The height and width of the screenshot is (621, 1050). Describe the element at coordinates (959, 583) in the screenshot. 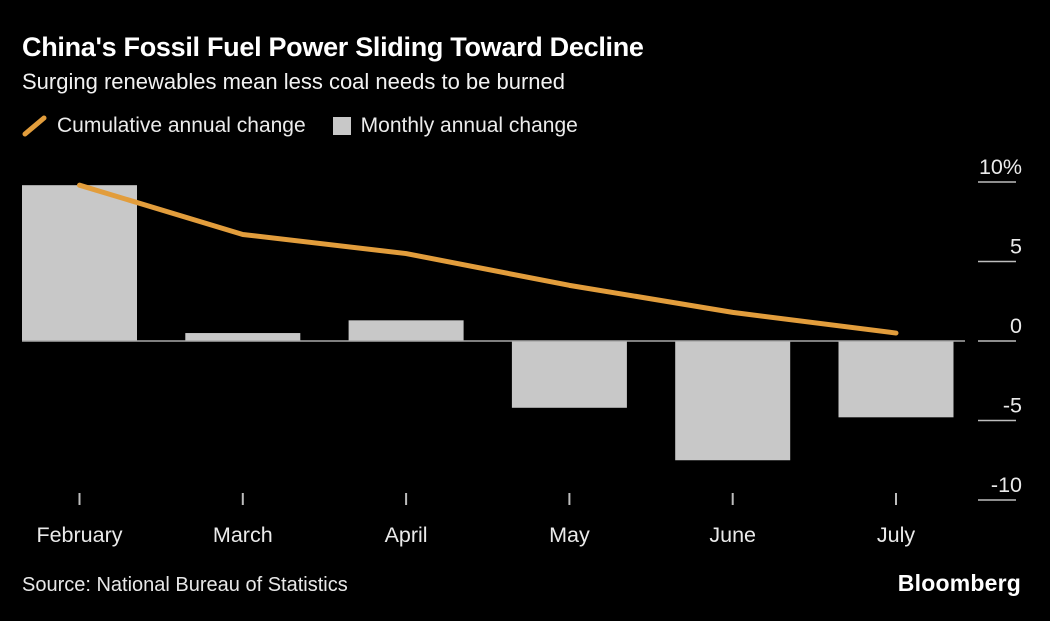

I see `bloomberg-logo: Bloomberg` at that location.